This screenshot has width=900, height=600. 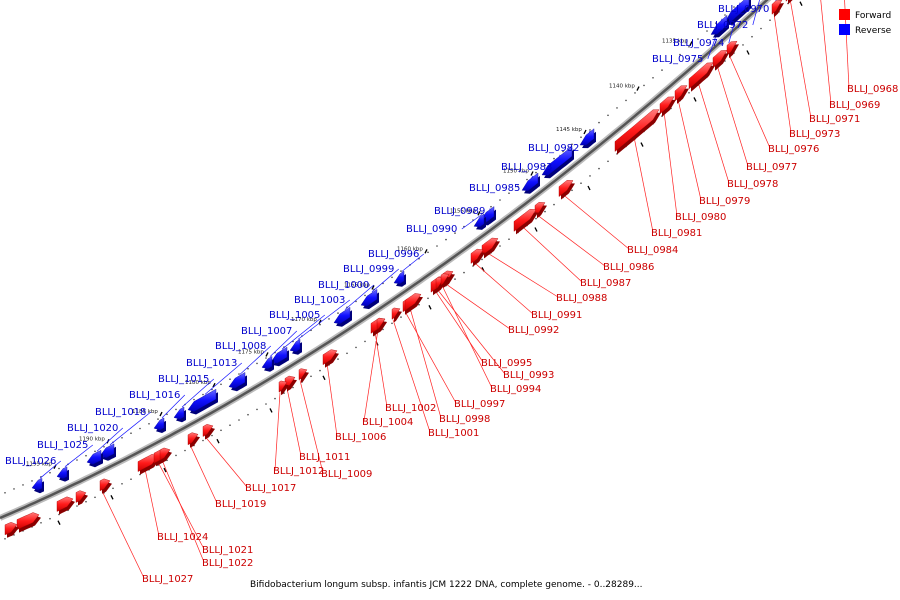 I want to click on gene-label-reverse: BLLJ_1020, so click(x=92, y=428).